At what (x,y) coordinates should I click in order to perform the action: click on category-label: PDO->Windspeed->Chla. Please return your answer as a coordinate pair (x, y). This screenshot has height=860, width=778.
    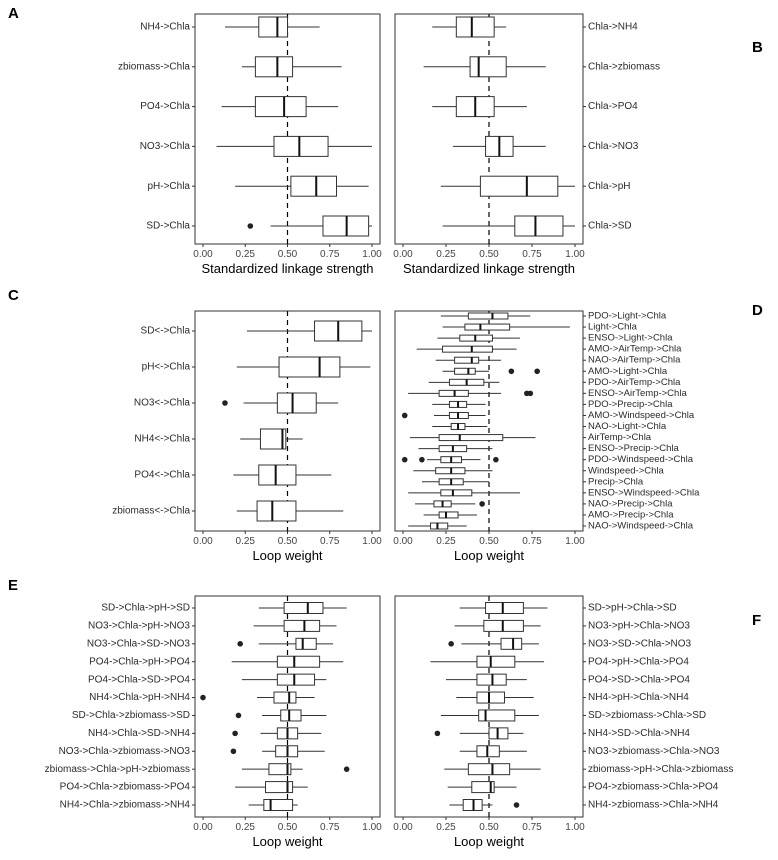
    Looking at the image, I should click on (641, 459).